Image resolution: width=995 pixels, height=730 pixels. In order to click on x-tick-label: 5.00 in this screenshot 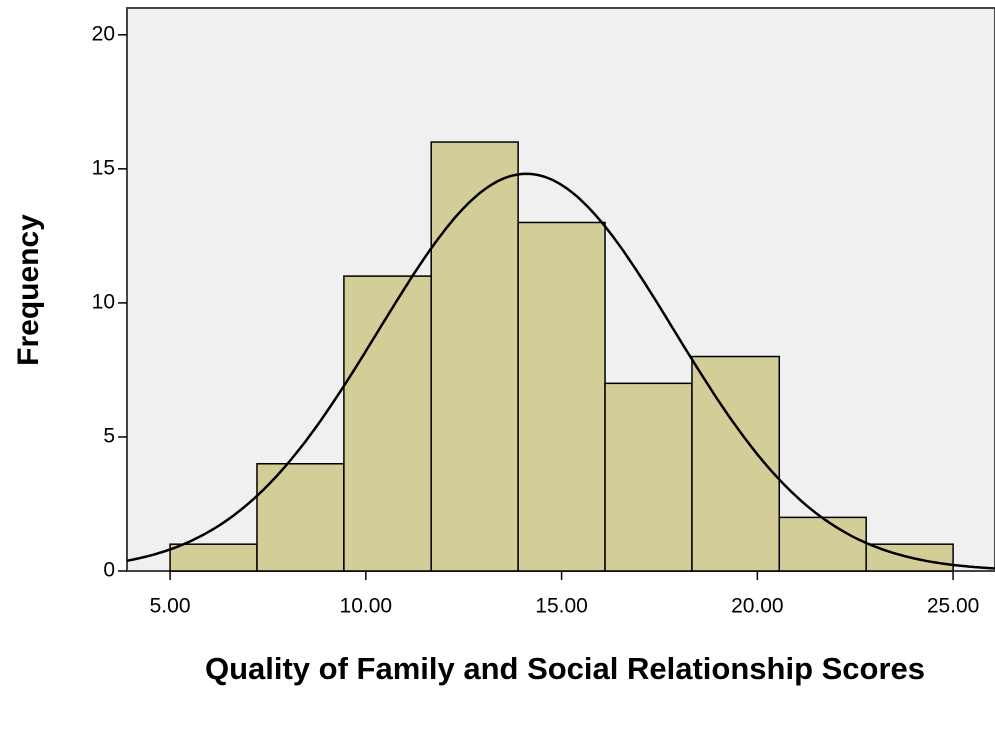, I will do `click(170, 606)`.